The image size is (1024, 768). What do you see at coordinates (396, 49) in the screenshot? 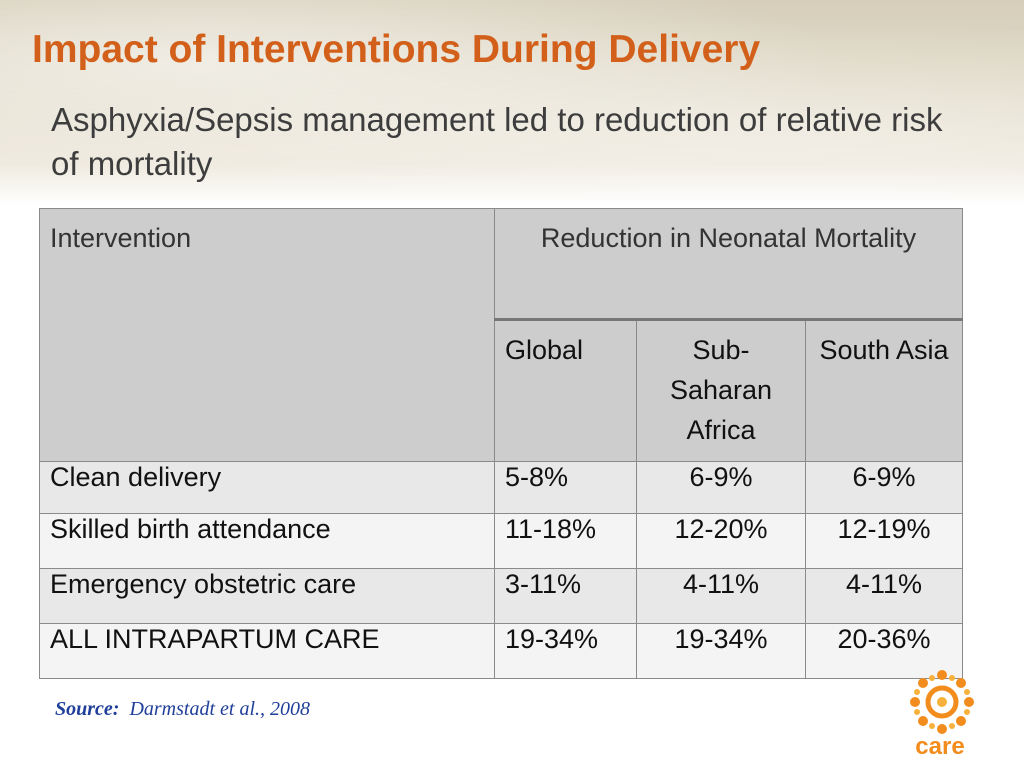
I see `slide-title: Impact of Interventions During Delivery` at bounding box center [396, 49].